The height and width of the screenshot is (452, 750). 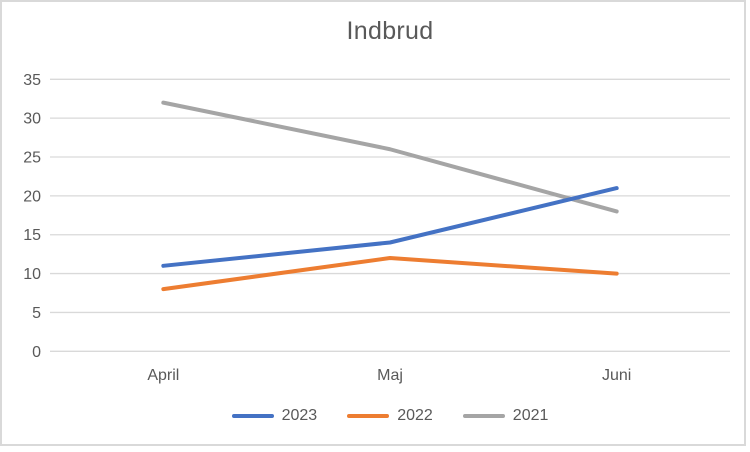 I want to click on legend-line-swatch-2021, so click(x=483, y=416).